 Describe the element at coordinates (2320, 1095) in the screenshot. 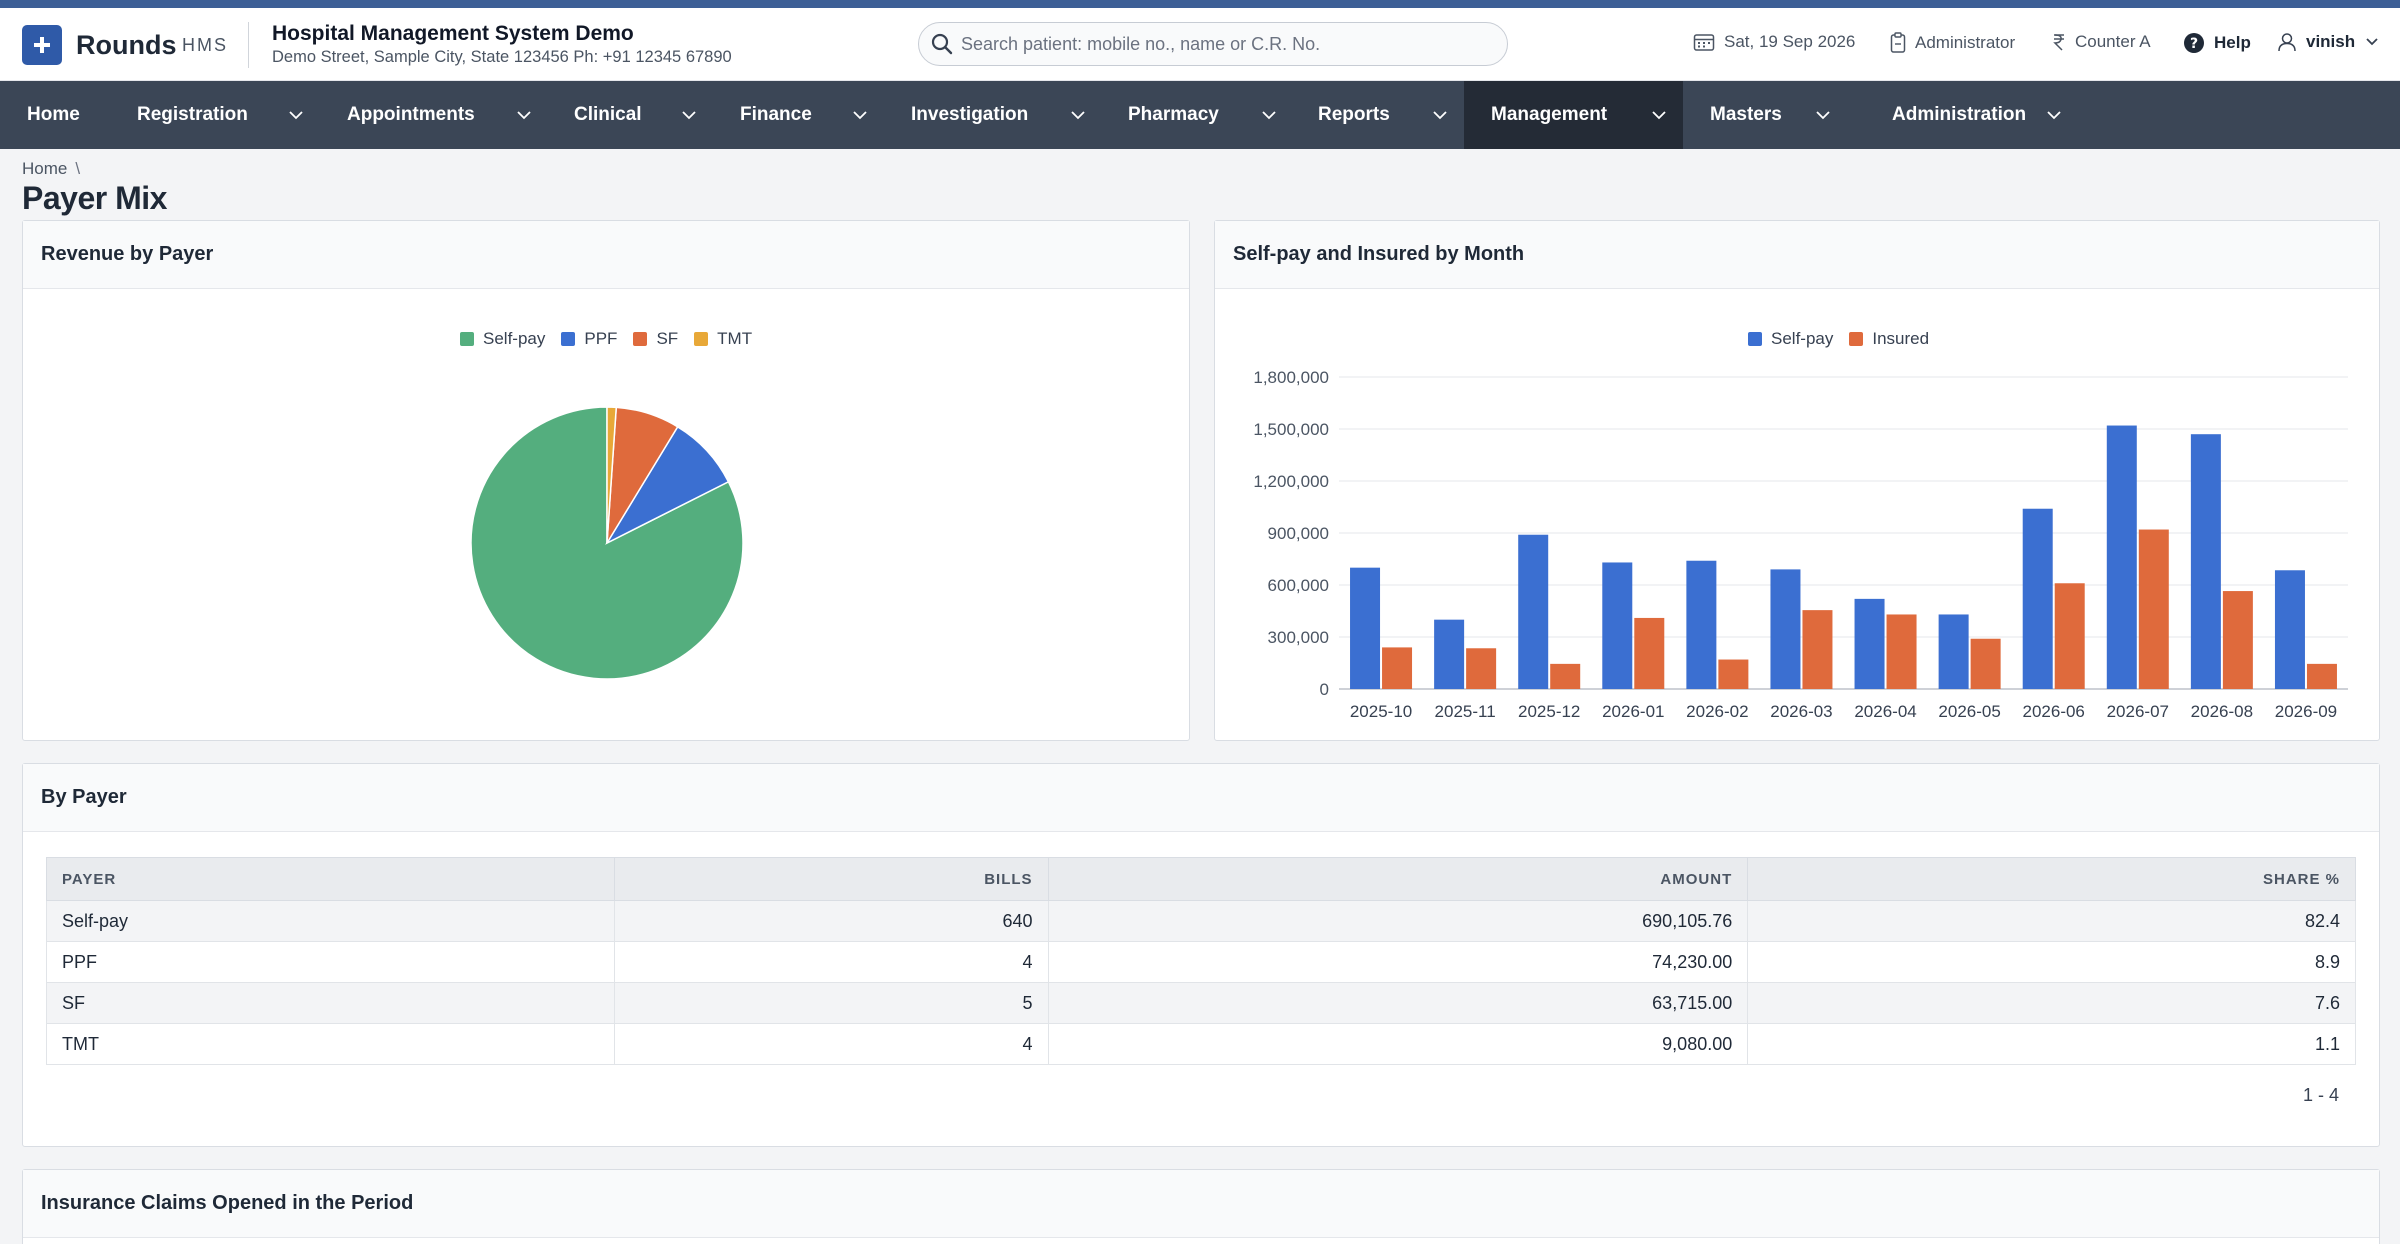

I see `pagination-info: 1 - 4` at that location.